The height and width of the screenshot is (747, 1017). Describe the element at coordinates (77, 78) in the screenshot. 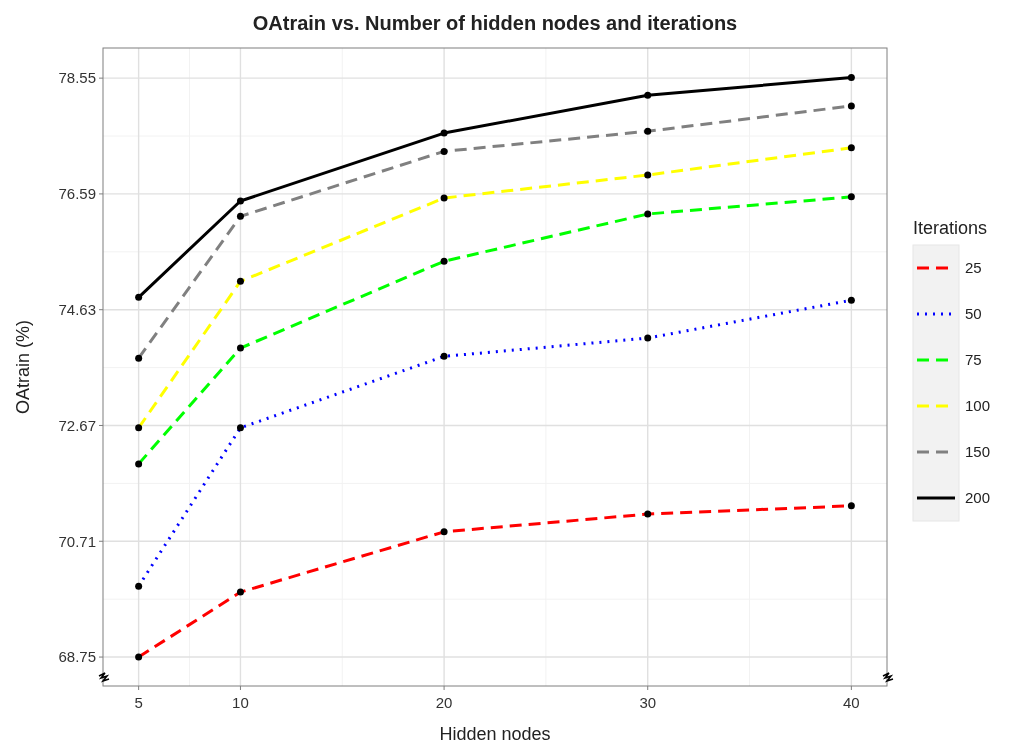

I see `y-tick-label: 78.55` at that location.